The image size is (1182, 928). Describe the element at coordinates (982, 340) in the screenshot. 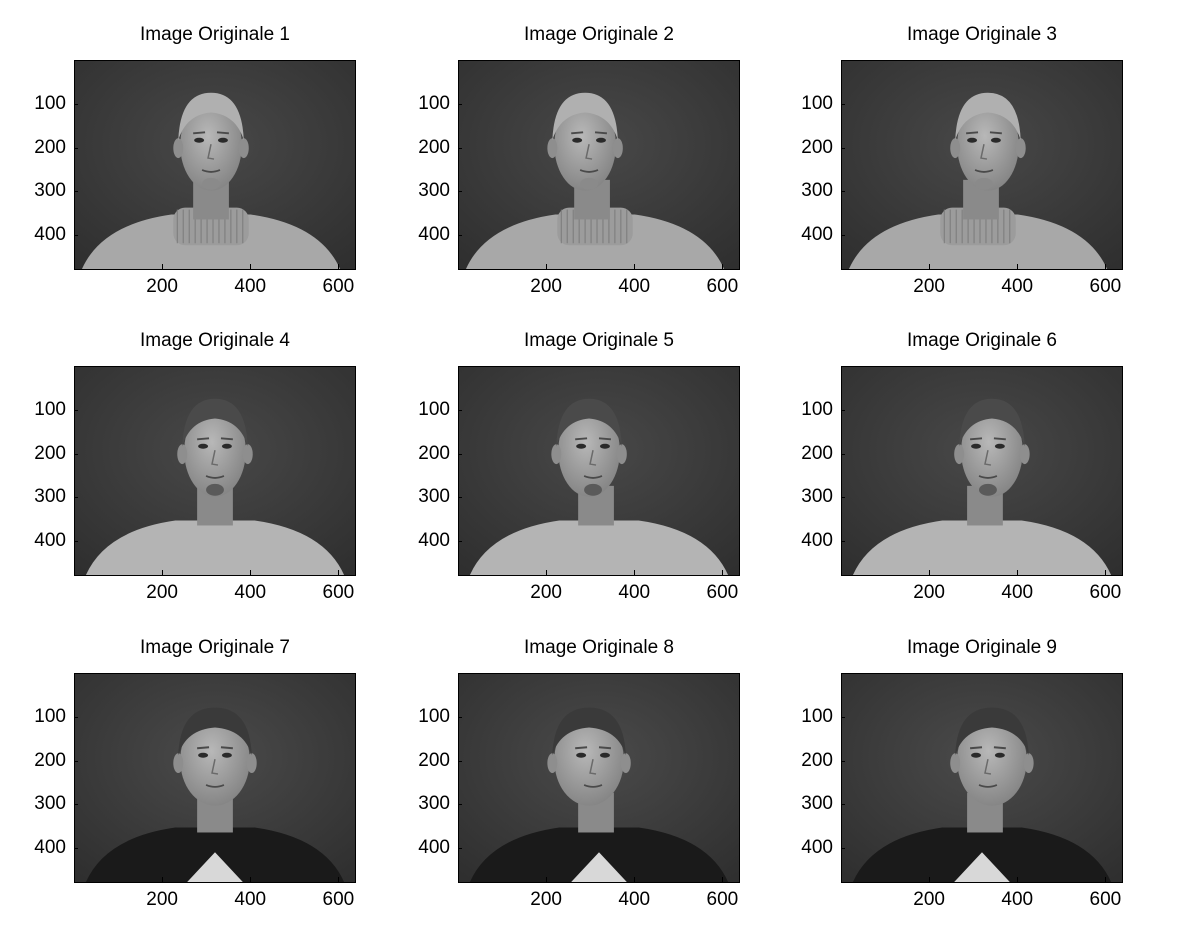

I see `panel-title: Image Originale 6` at that location.